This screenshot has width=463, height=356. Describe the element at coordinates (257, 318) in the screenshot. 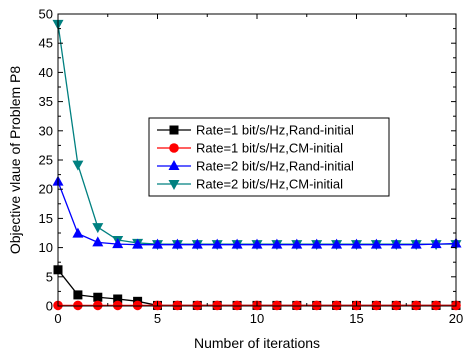

I see `x-tick-label: 10` at that location.